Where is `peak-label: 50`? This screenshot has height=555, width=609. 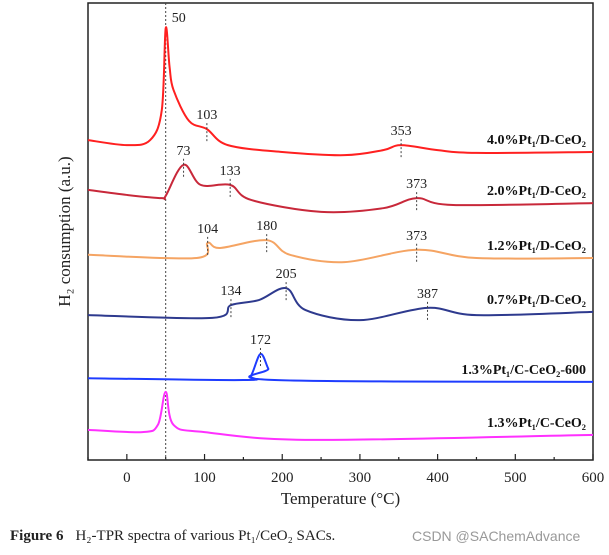
peak-label: 50 is located at coordinates (179, 18).